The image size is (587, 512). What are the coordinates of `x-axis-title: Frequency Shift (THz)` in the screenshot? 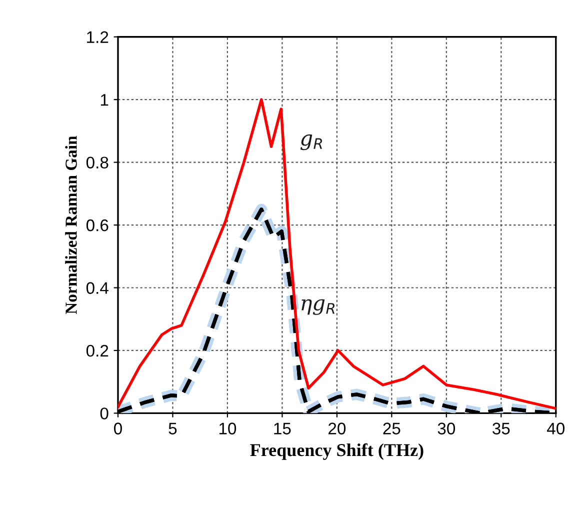 It's located at (337, 451).